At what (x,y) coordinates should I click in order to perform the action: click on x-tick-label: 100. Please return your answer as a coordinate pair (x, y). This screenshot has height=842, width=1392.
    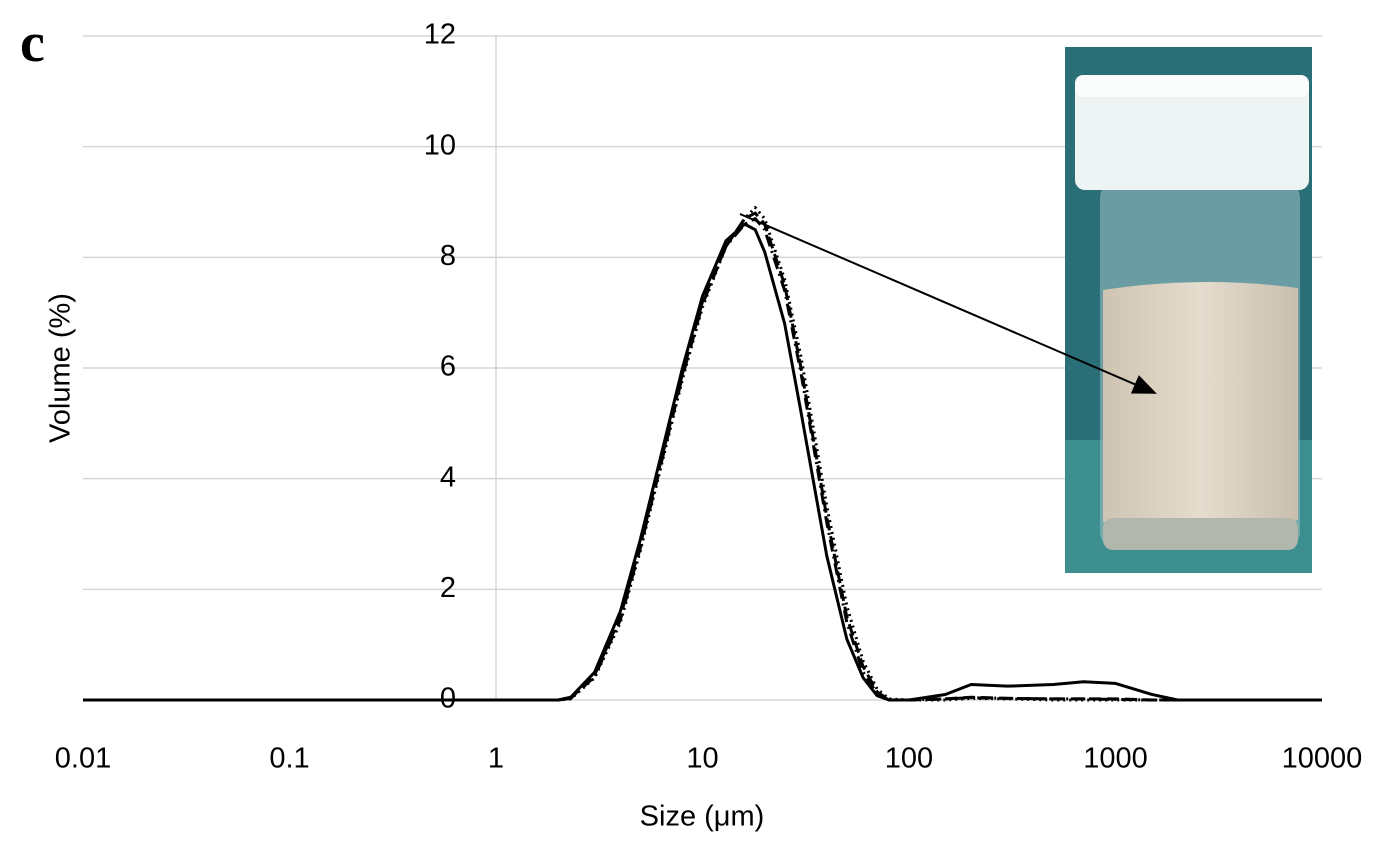
    Looking at the image, I should click on (909, 759).